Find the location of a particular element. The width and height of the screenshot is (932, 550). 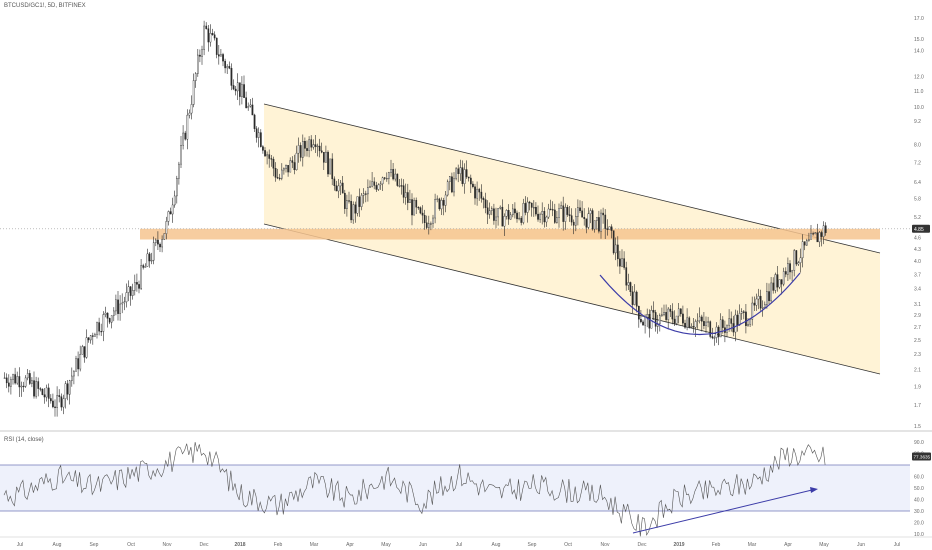

support-band-rect is located at coordinates (510, 234).